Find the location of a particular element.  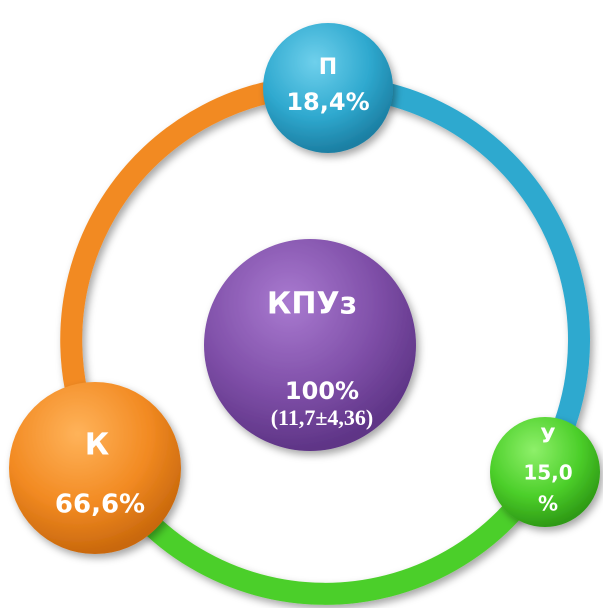

node-k: К 66,6% is located at coordinates (95, 468).